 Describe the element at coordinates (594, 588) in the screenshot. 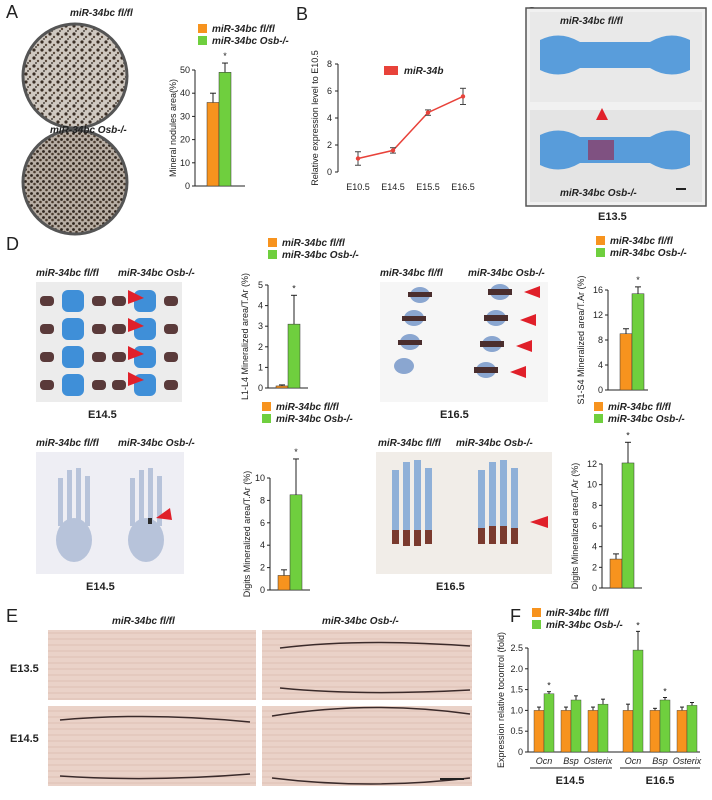

I see `D4-ytick-label-0: 0` at that location.